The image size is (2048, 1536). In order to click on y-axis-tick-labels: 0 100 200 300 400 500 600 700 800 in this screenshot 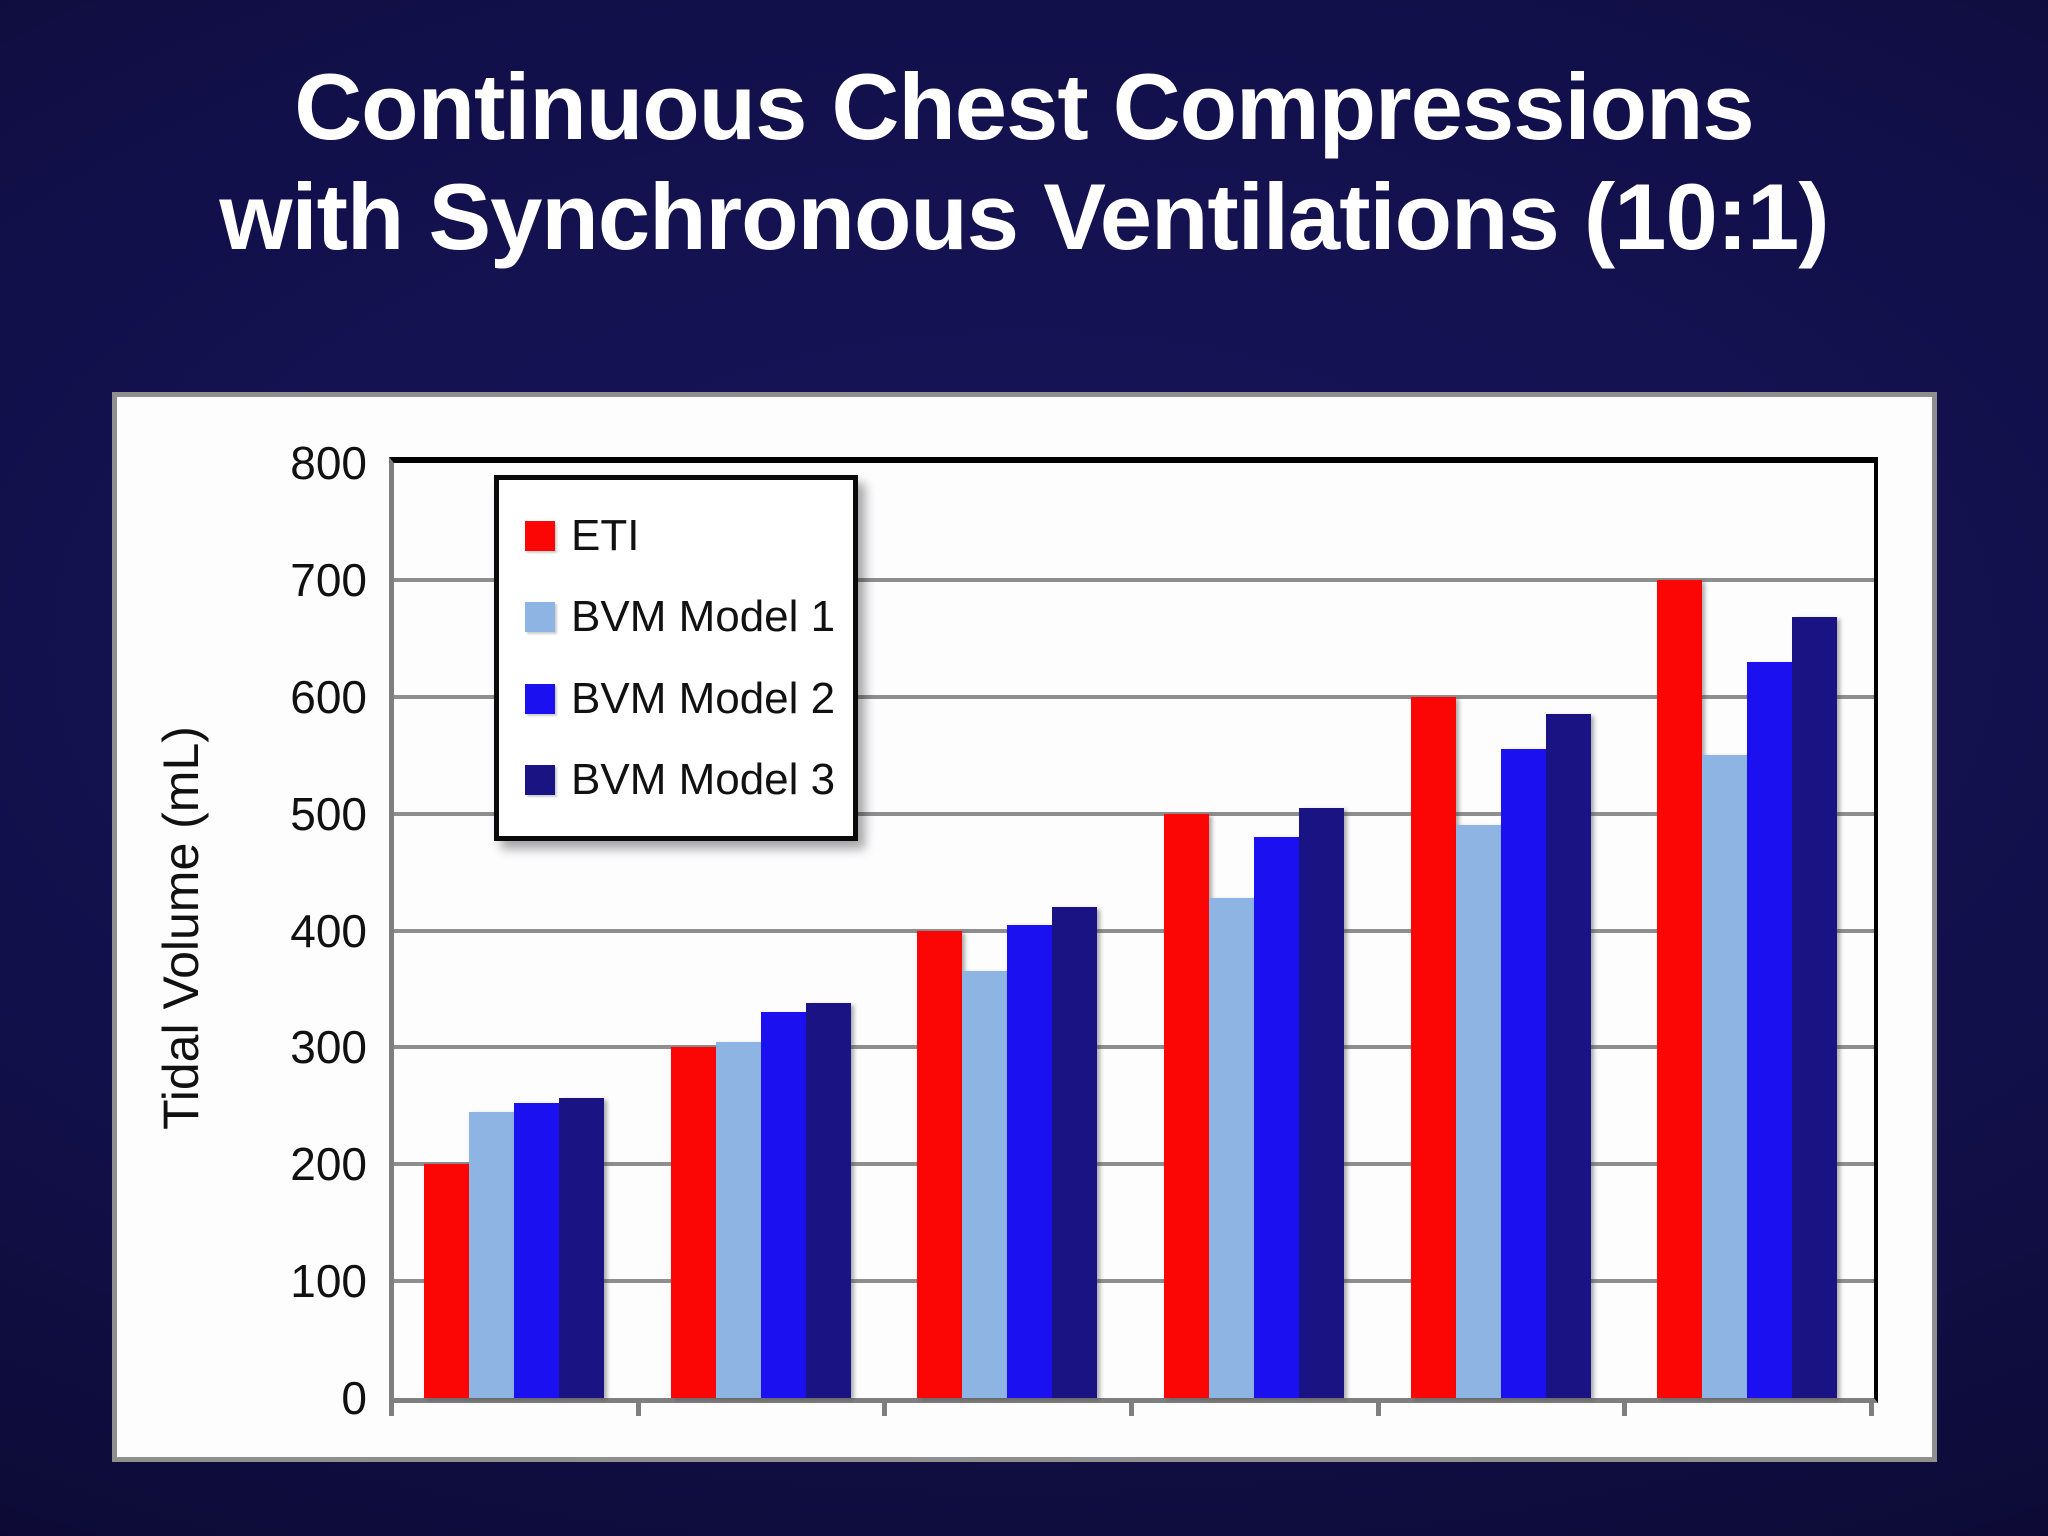, I will do `click(242, 930)`.